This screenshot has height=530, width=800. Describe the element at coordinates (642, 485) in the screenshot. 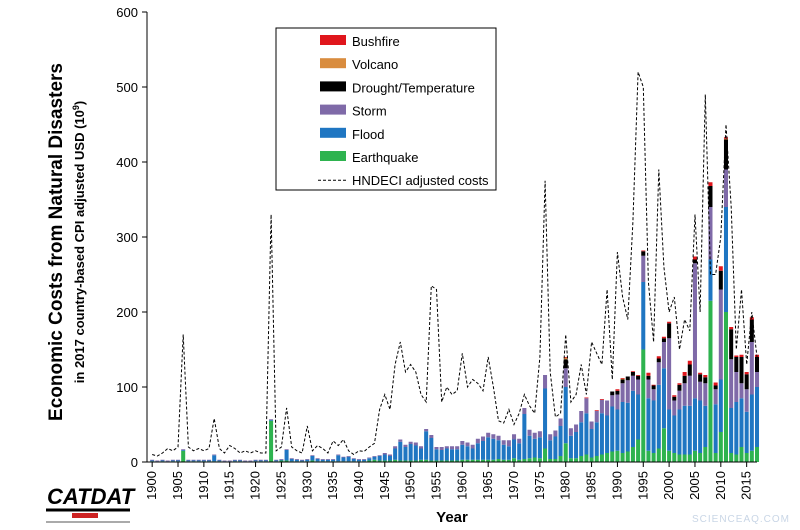

I see `x-tick-label: 1995` at that location.